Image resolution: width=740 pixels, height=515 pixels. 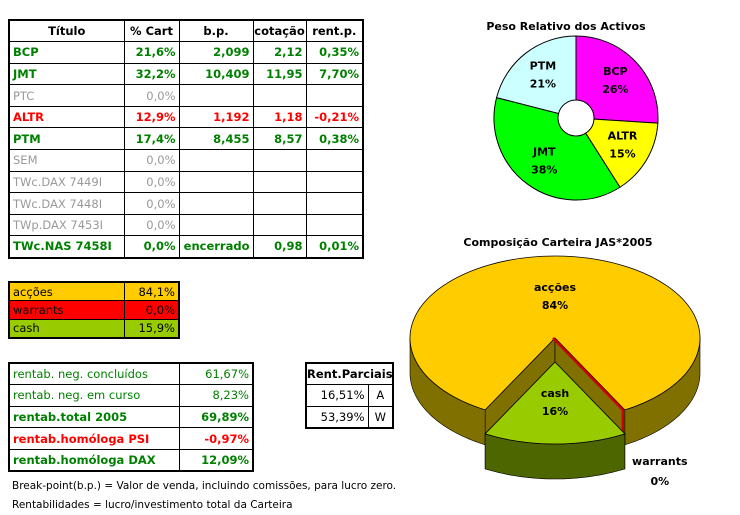 What do you see at coordinates (660, 461) in the screenshot?
I see `slice-label: warrants` at bounding box center [660, 461].